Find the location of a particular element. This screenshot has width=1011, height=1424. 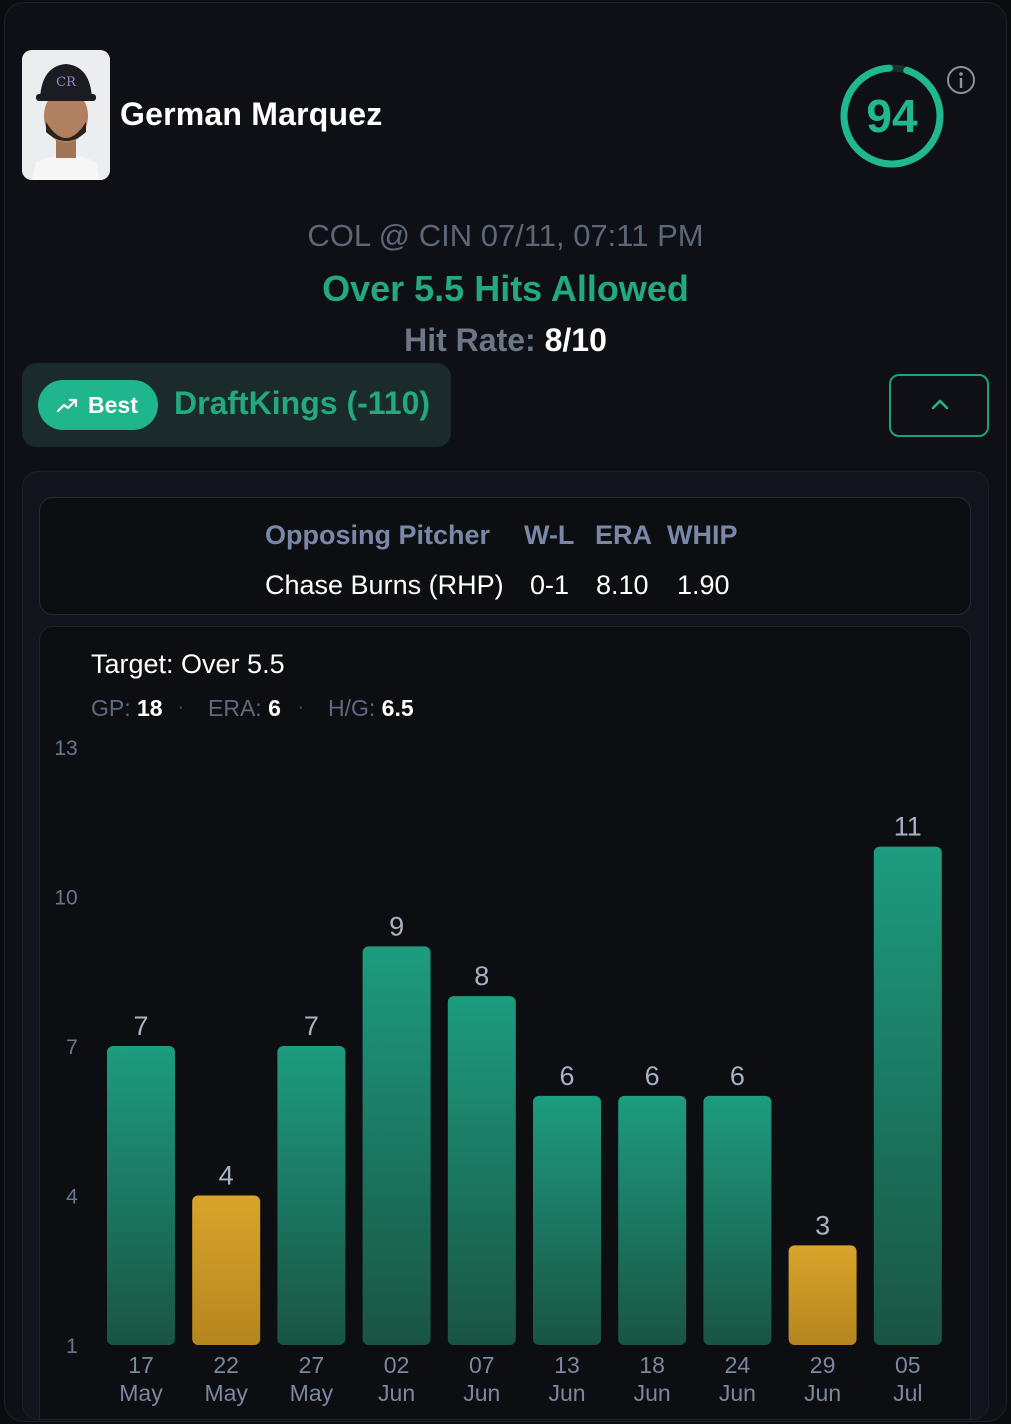

stat-gp-value: 18 is located at coordinates (150, 708).